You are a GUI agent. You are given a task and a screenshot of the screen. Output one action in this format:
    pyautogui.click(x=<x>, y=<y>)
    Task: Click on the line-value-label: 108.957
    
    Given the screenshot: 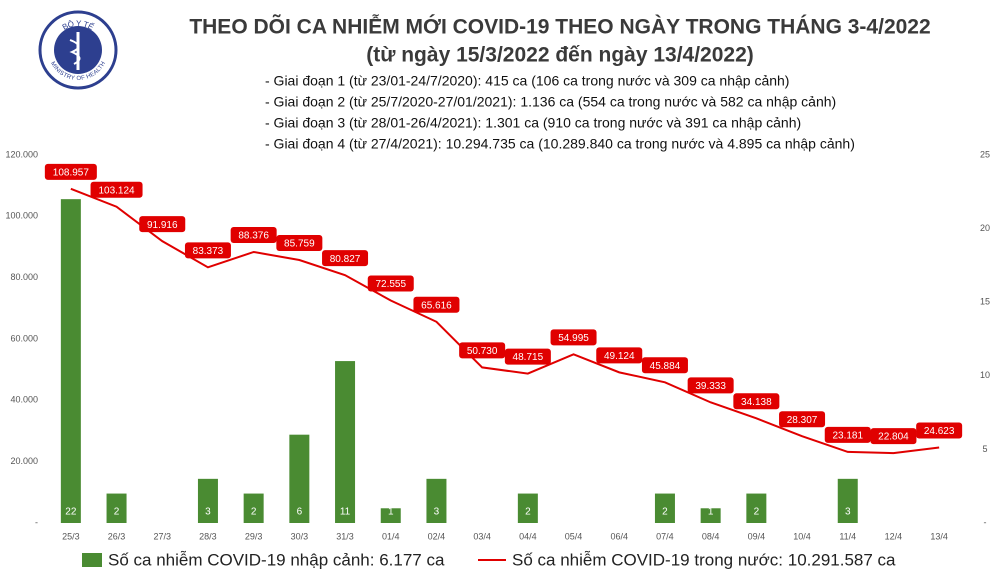 What is the action you would take?
    pyautogui.click(x=71, y=173)
    